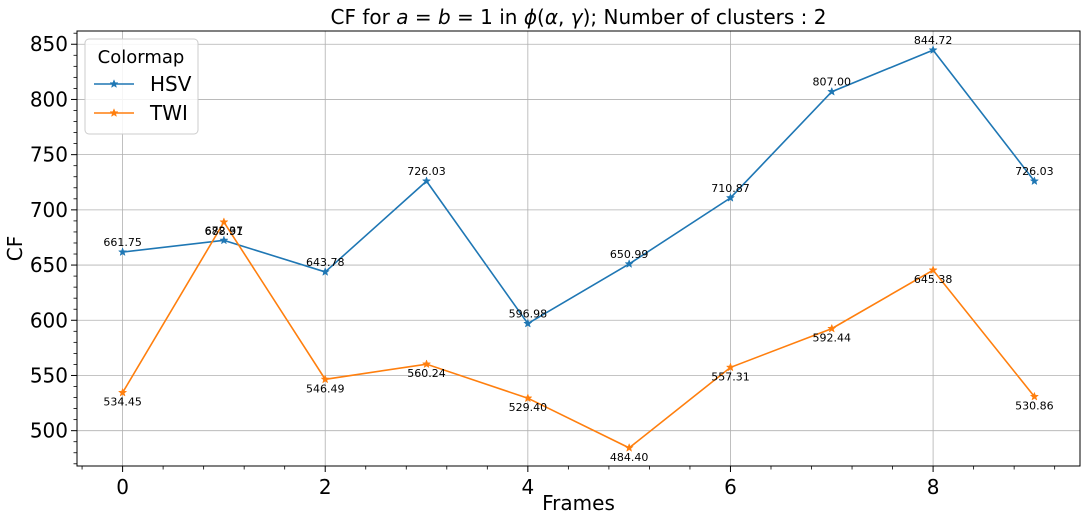 The height and width of the screenshot is (521, 1087). I want to click on data-label-hsv: 844.72, so click(933, 40).